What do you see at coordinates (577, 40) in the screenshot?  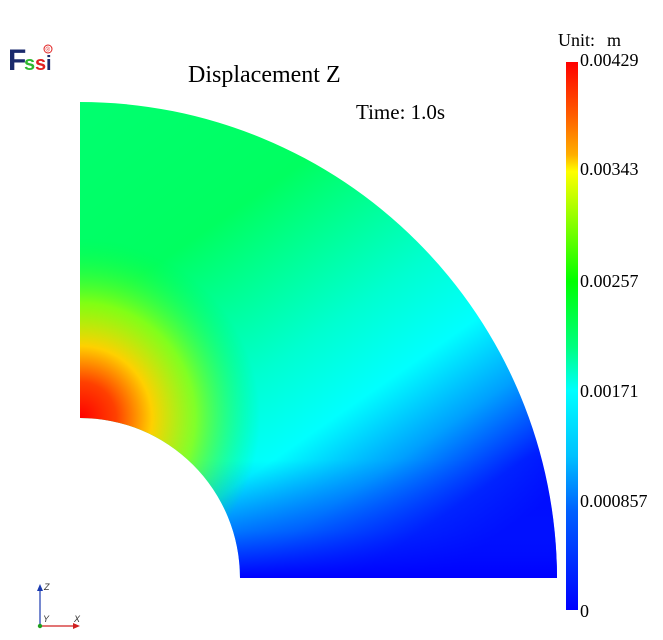 I see `legend-unit-label: Unit:` at bounding box center [577, 40].